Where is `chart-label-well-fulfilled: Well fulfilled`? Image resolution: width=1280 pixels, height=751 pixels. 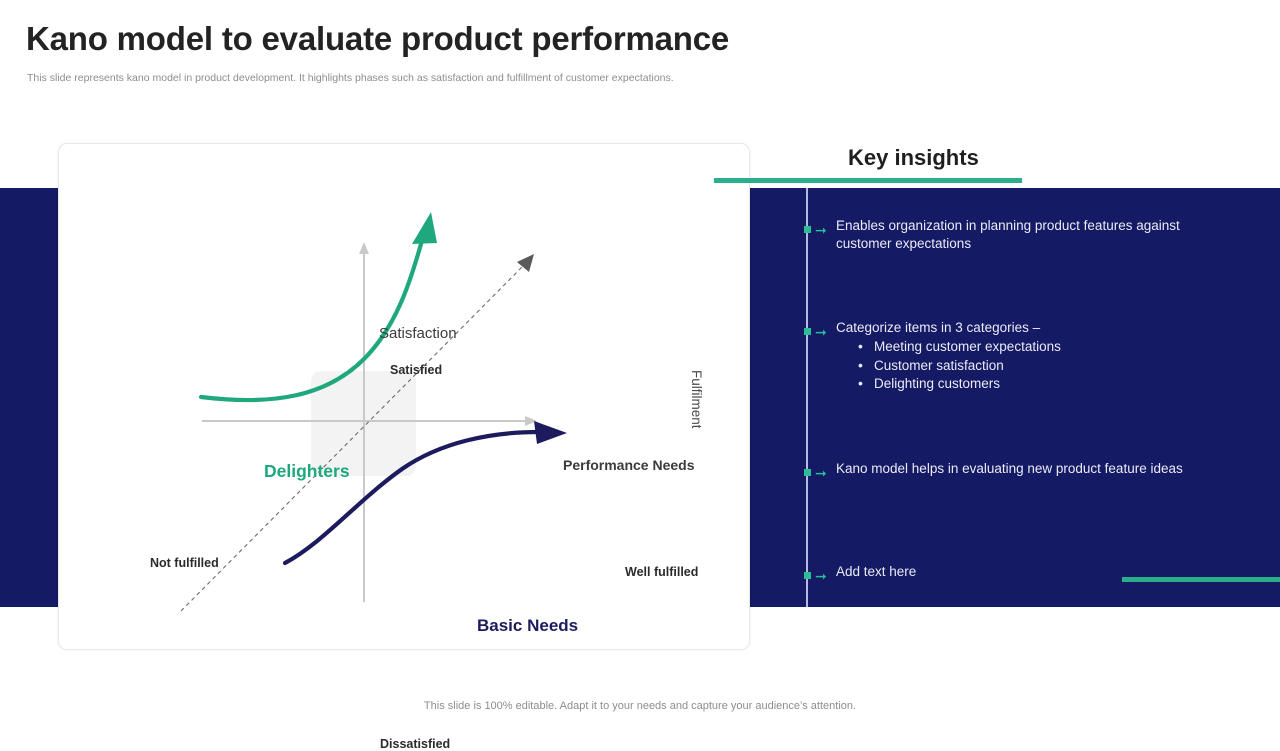
chart-label-well-fulfilled: Well fulfilled is located at coordinates (662, 572).